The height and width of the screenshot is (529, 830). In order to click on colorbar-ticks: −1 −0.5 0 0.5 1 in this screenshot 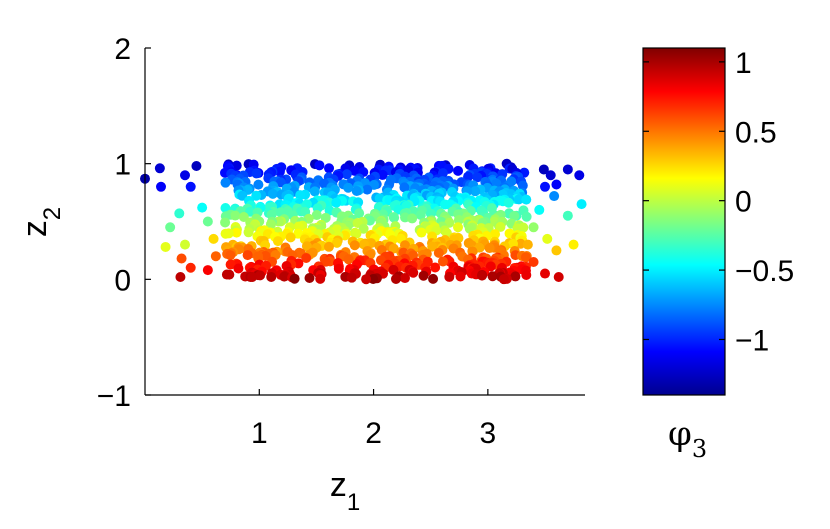, I will do `click(718, 202)`.